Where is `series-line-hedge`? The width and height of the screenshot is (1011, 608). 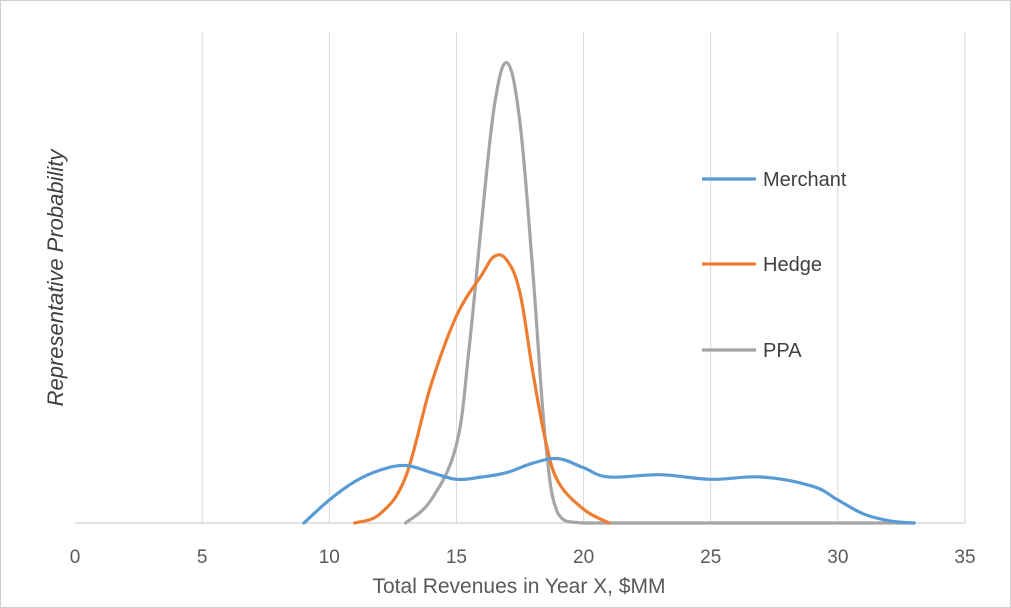
series-line-hedge is located at coordinates (482, 389).